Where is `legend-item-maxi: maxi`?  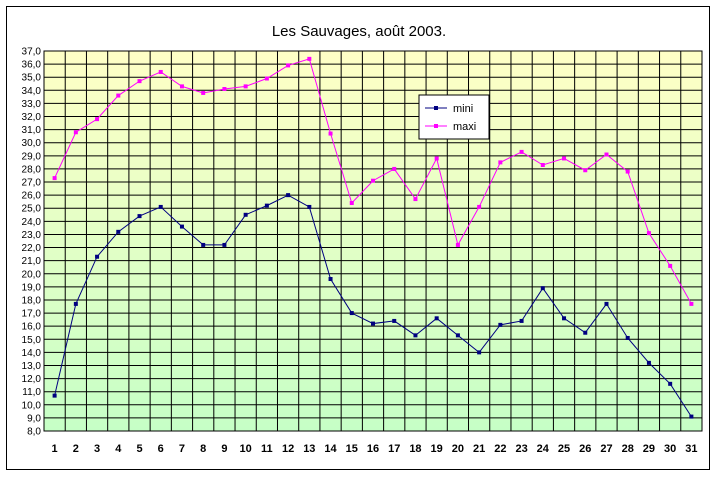 legend-item-maxi: maxi is located at coordinates (450, 127).